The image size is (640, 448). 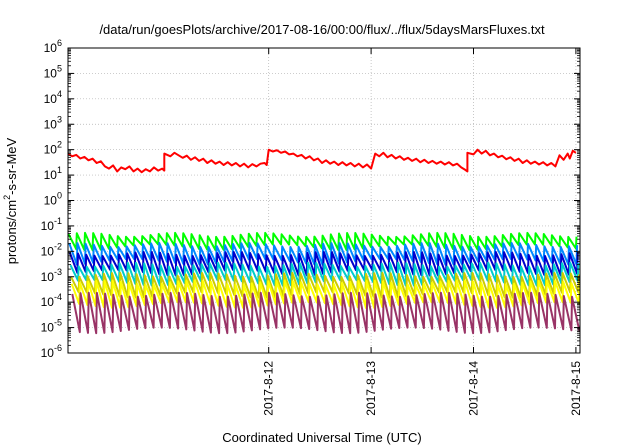 I want to click on y-tick-label: 10⁻⁴, so click(x=51, y=300).